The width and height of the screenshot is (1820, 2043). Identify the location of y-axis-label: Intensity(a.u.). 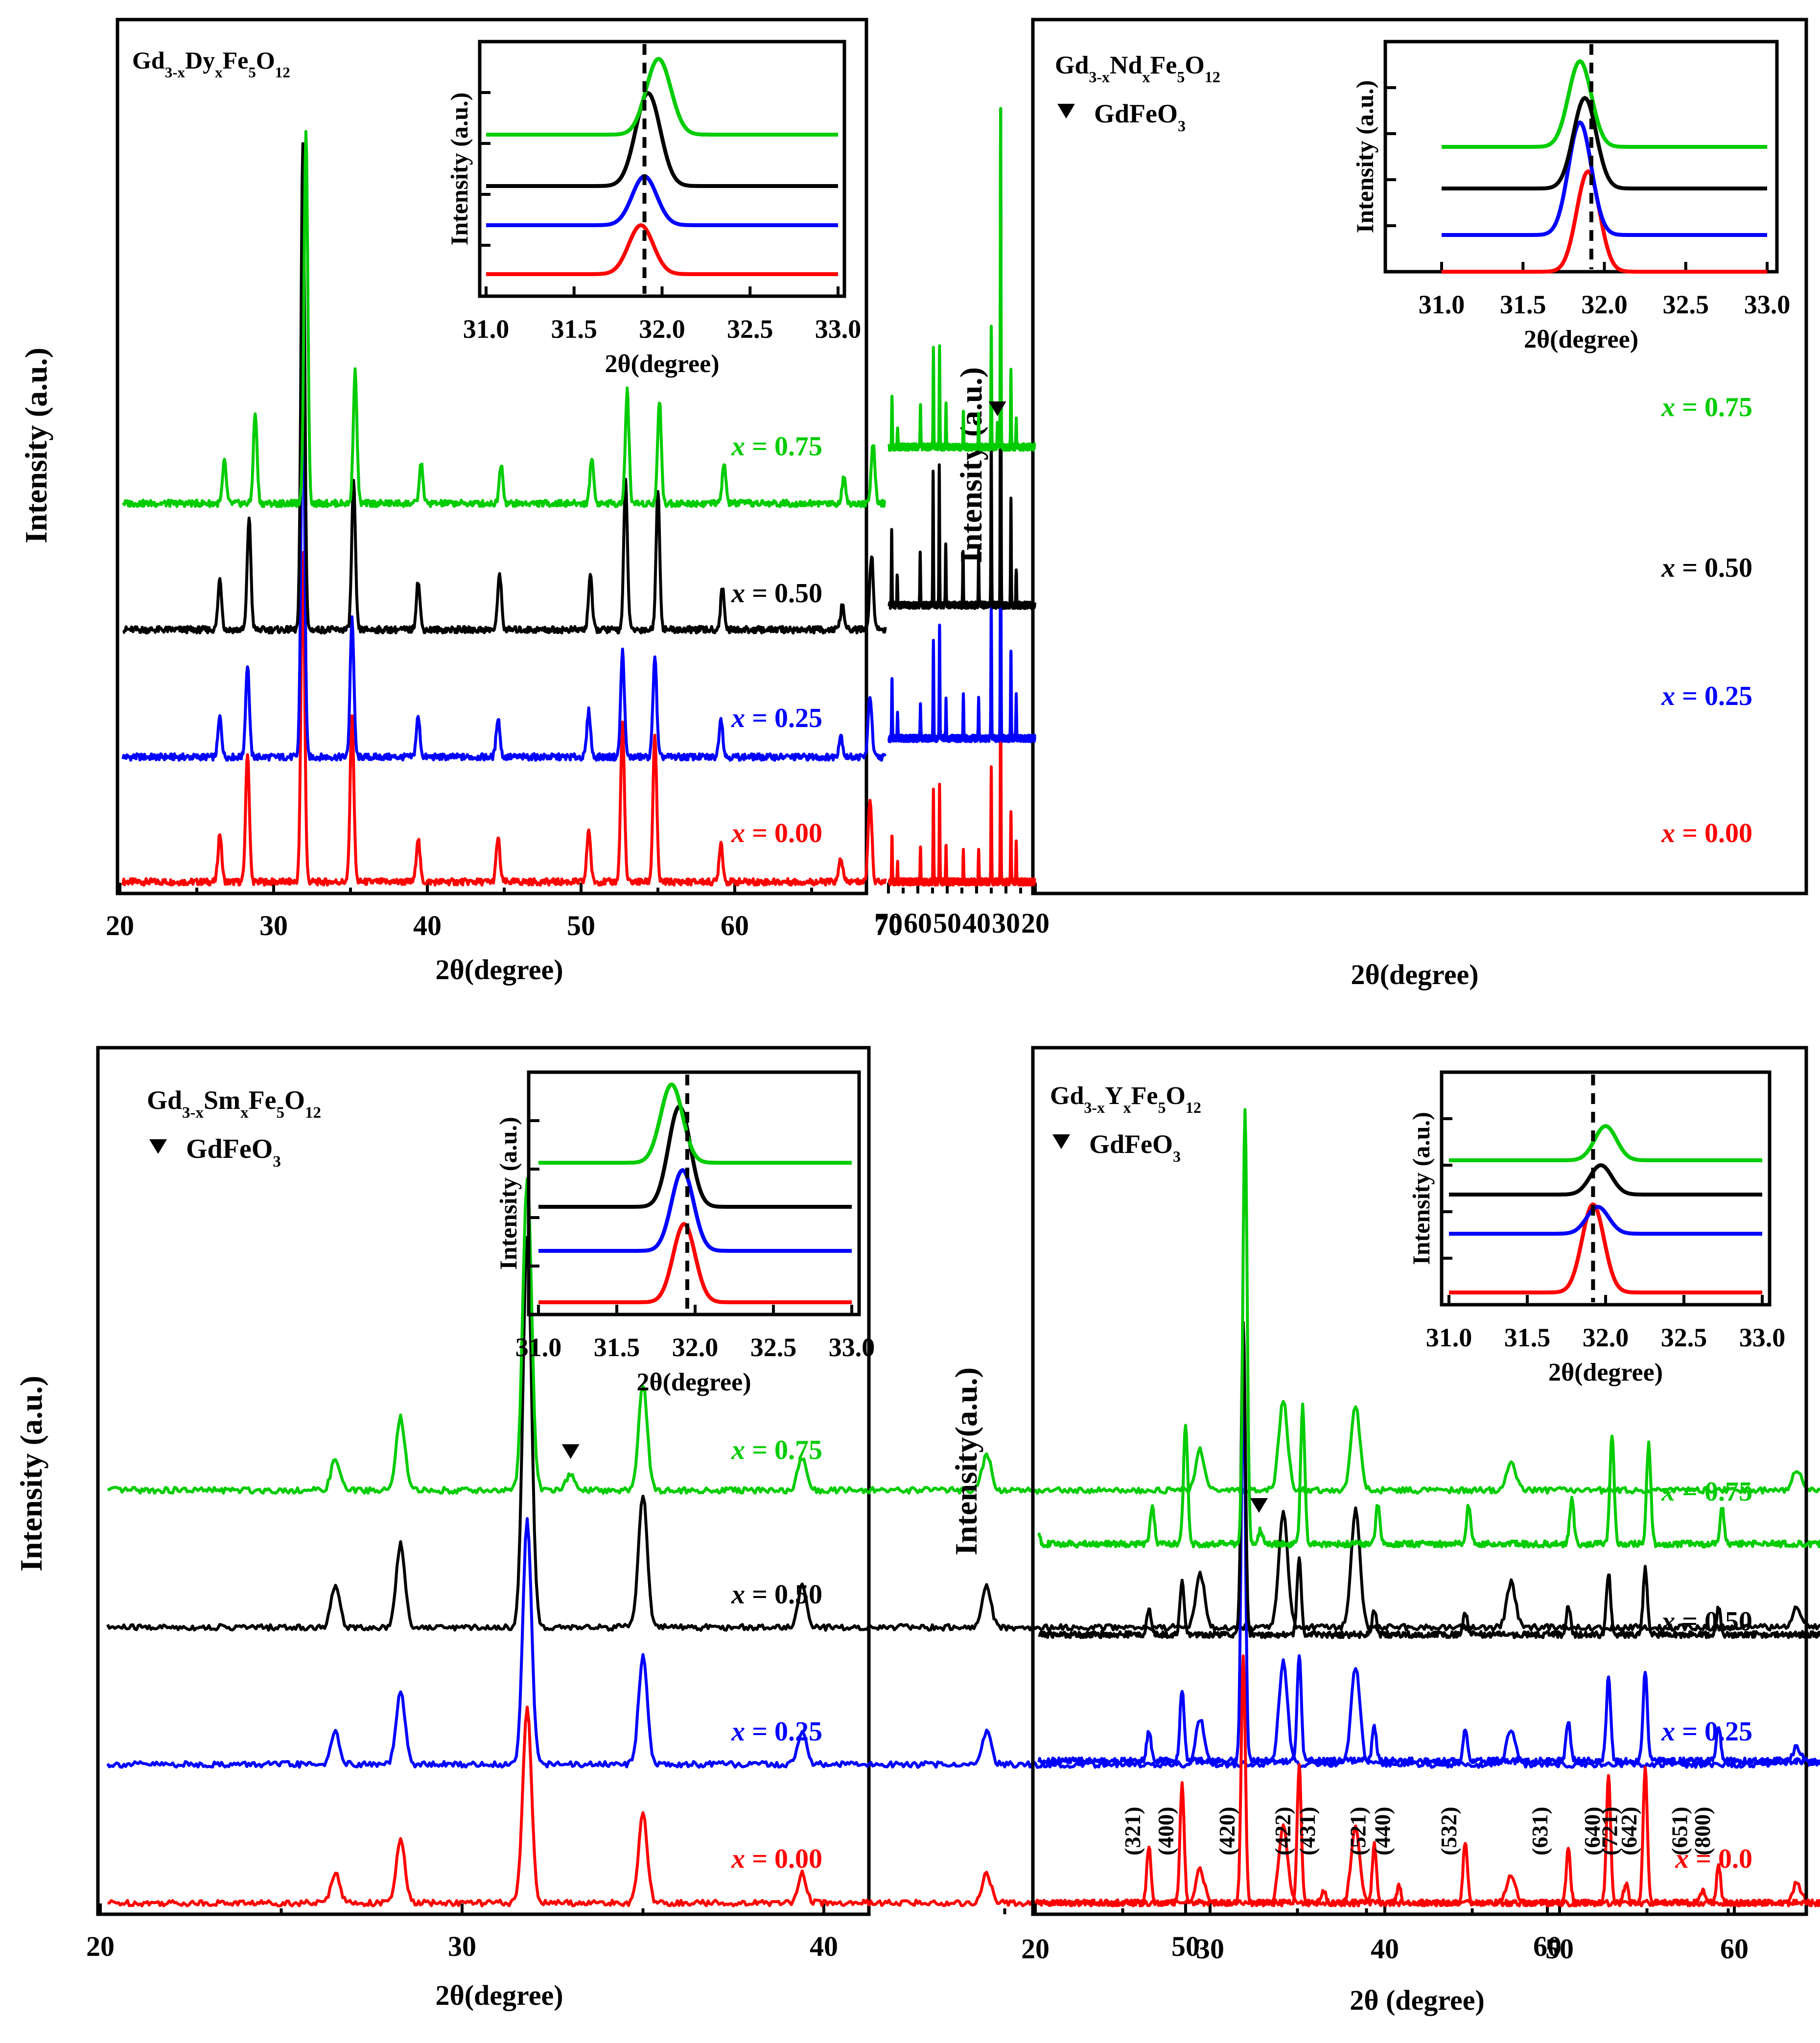
(966, 1461).